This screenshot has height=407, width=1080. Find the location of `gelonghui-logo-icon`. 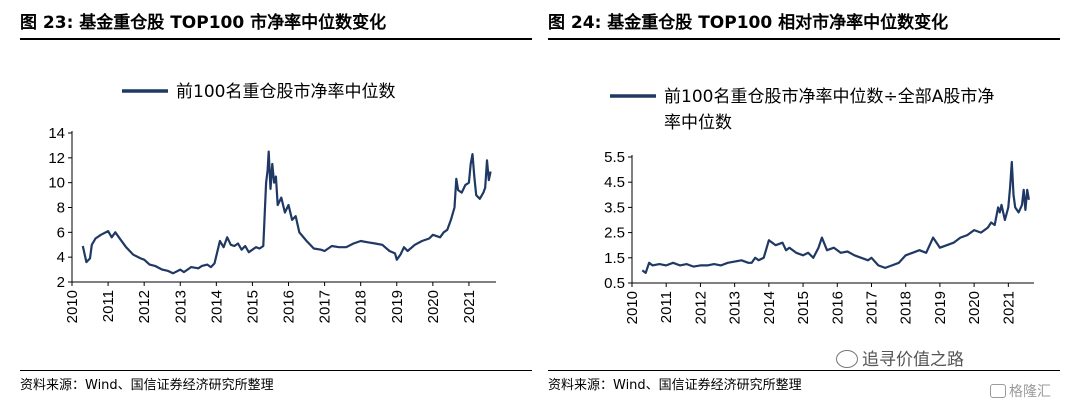

gelonghui-logo-icon is located at coordinates (998, 391).